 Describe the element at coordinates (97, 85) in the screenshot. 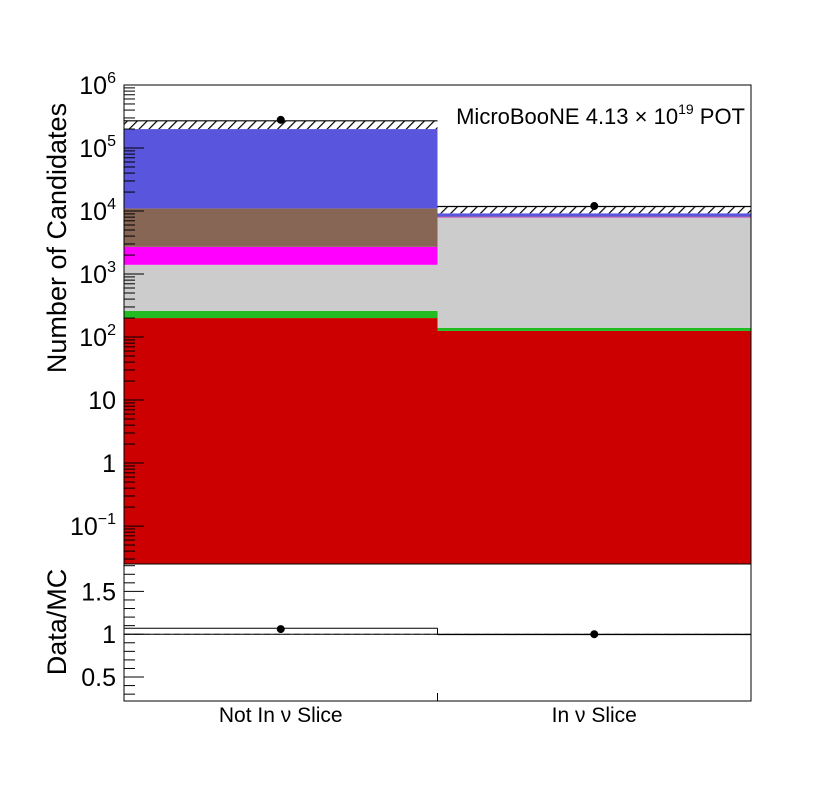

I see `y-tick-label: 10⁶` at that location.